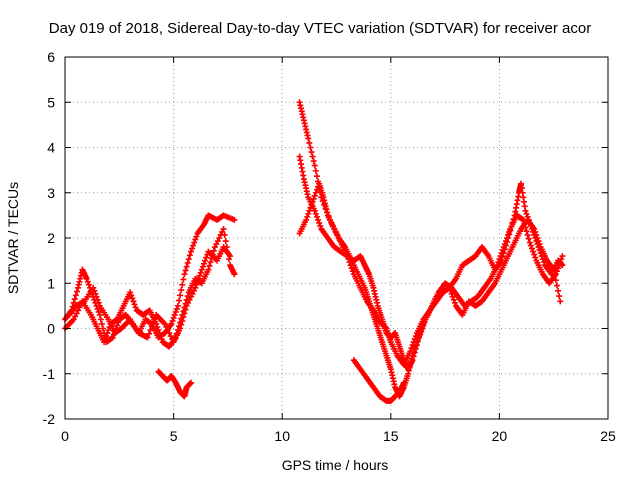  What do you see at coordinates (51, 102) in the screenshot?
I see `y-tick-label: 5` at bounding box center [51, 102].